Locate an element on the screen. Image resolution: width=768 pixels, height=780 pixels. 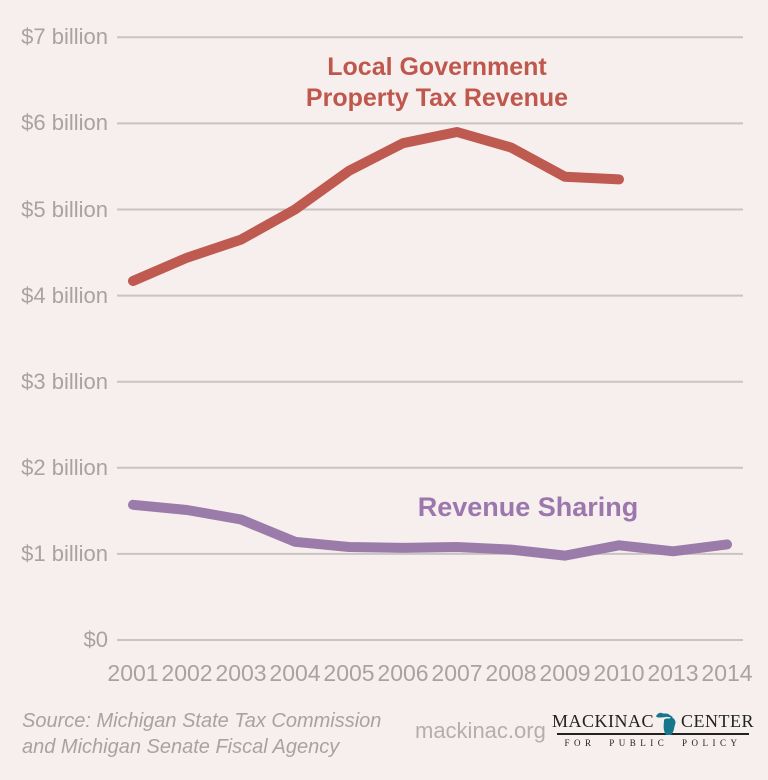
x-axis-label: 2008 is located at coordinates (511, 673).